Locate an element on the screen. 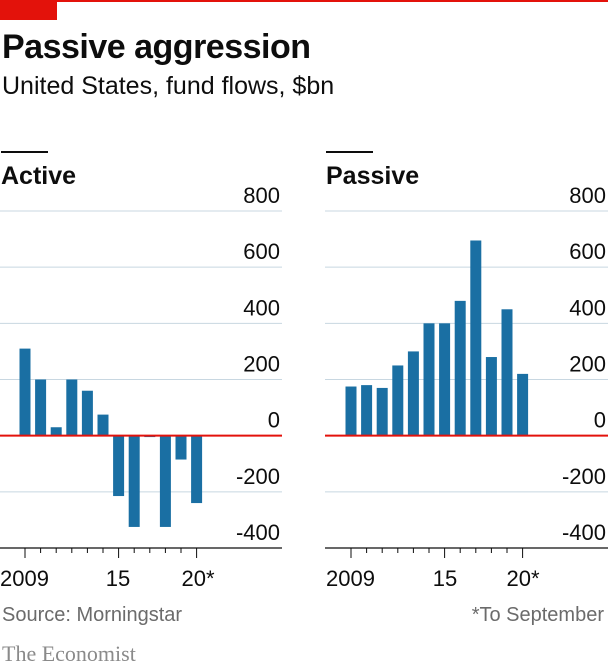  chart-subtitle: United States, fund flows, $bn is located at coordinates (168, 86).